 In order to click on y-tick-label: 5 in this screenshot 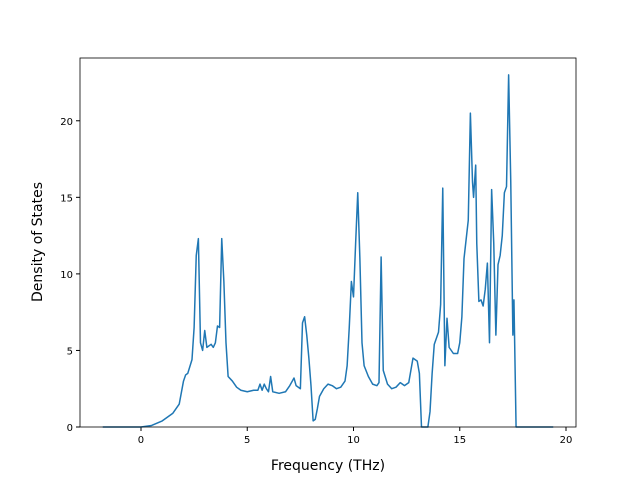, I will do `click(70, 351)`.